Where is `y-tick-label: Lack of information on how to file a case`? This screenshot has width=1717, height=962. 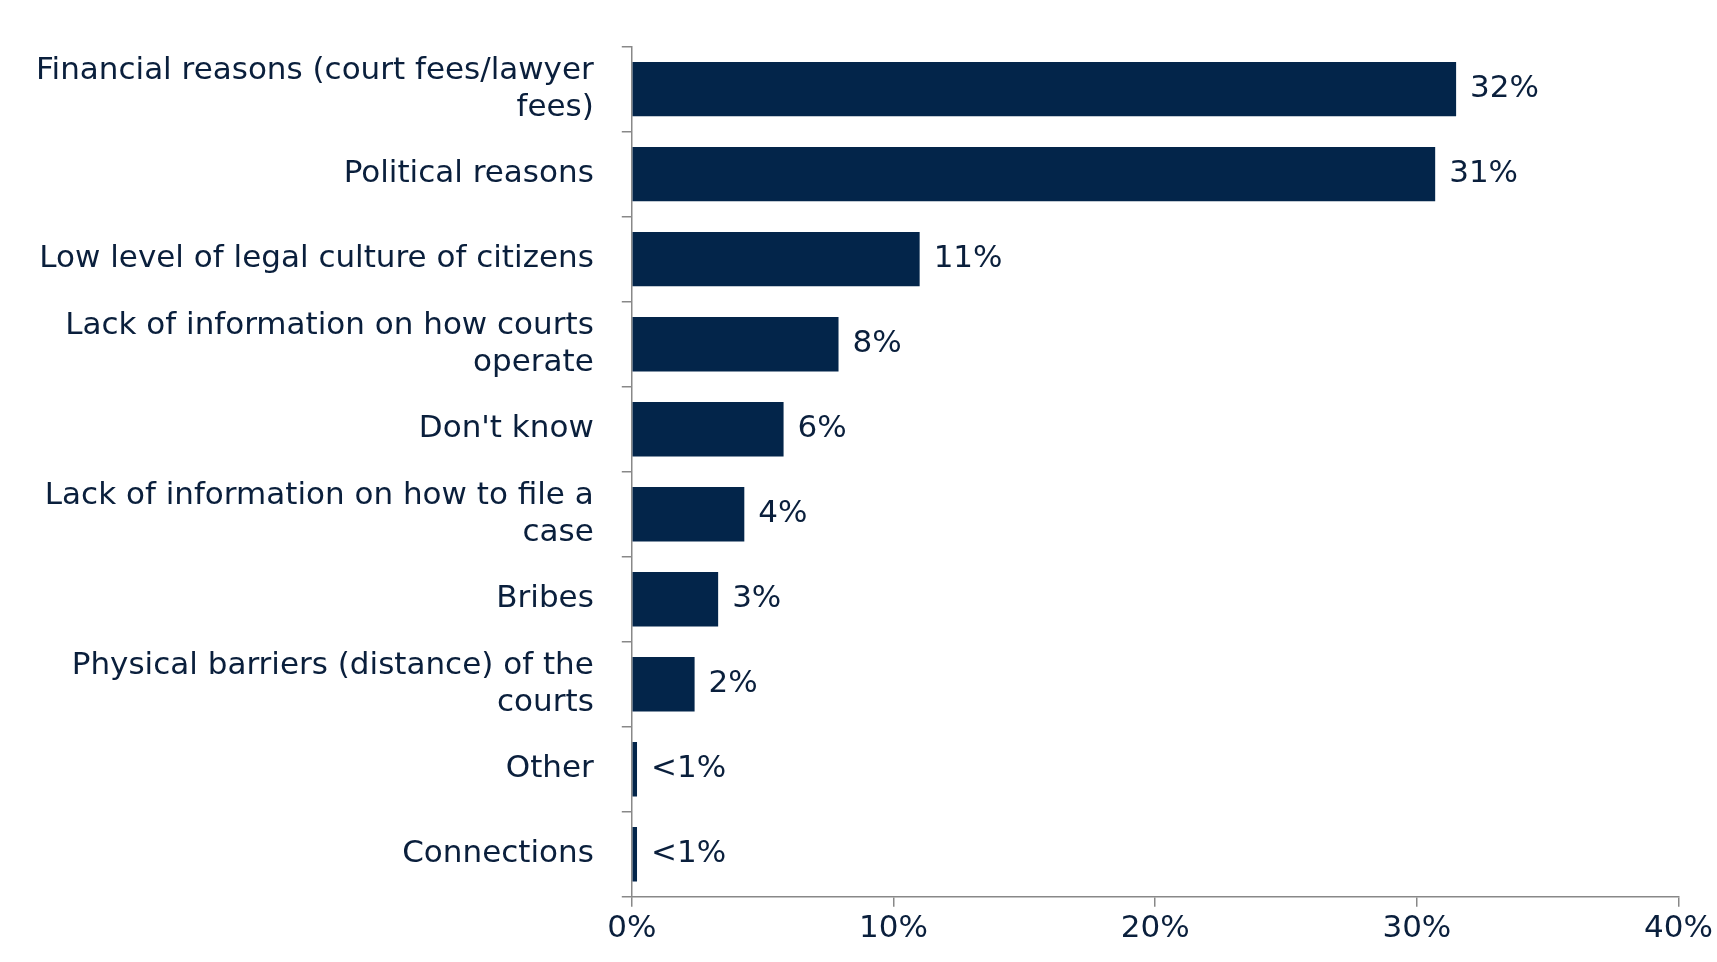
y-tick-label: Lack of information on how to file a case is located at coordinates (319, 511).